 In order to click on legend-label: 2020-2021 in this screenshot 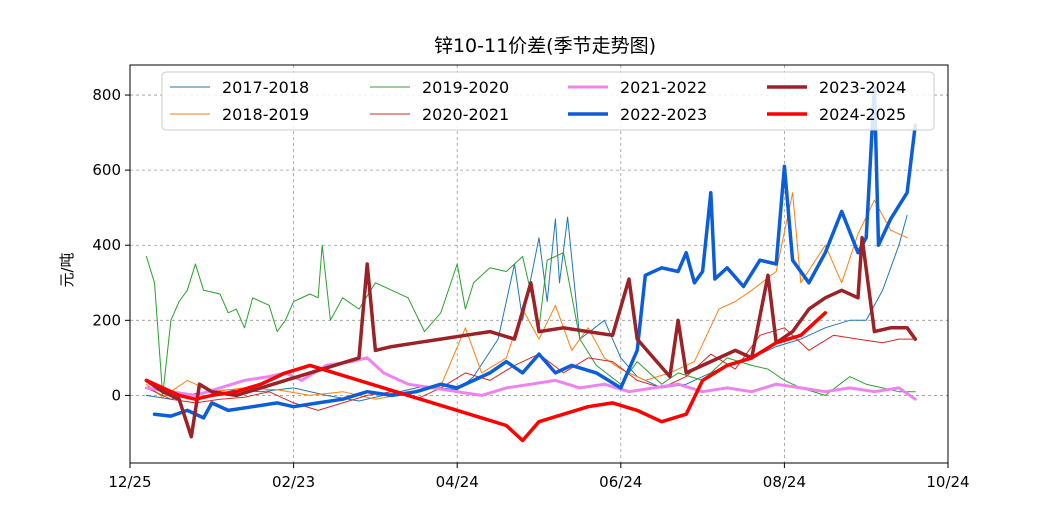, I will do `click(465, 114)`.